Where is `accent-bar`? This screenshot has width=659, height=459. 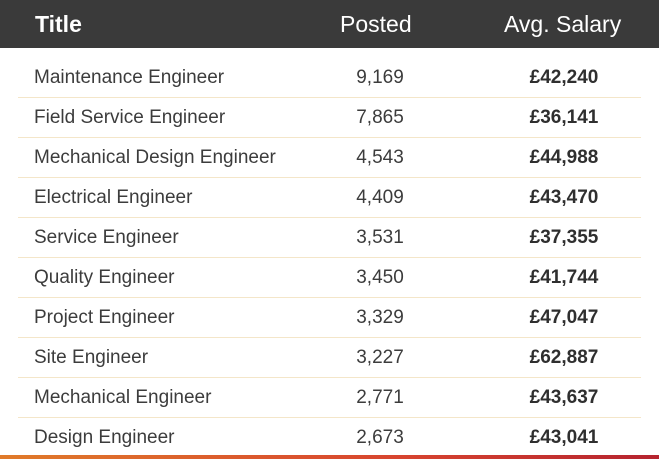
accent-bar is located at coordinates (329, 457).